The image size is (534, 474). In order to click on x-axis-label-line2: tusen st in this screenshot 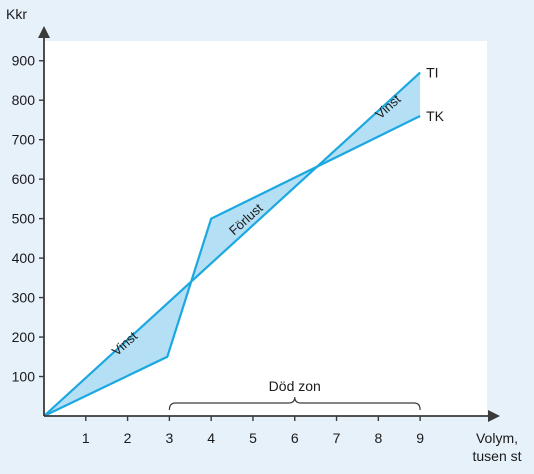, I will do `click(496, 456)`.